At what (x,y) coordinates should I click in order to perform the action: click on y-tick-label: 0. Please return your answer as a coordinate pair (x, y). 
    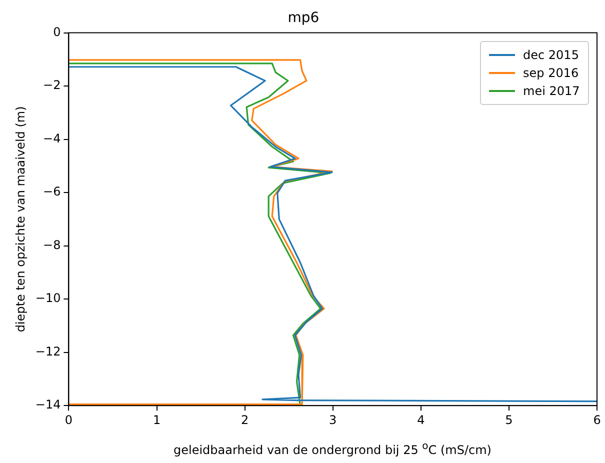
    Looking at the image, I should click on (57, 31).